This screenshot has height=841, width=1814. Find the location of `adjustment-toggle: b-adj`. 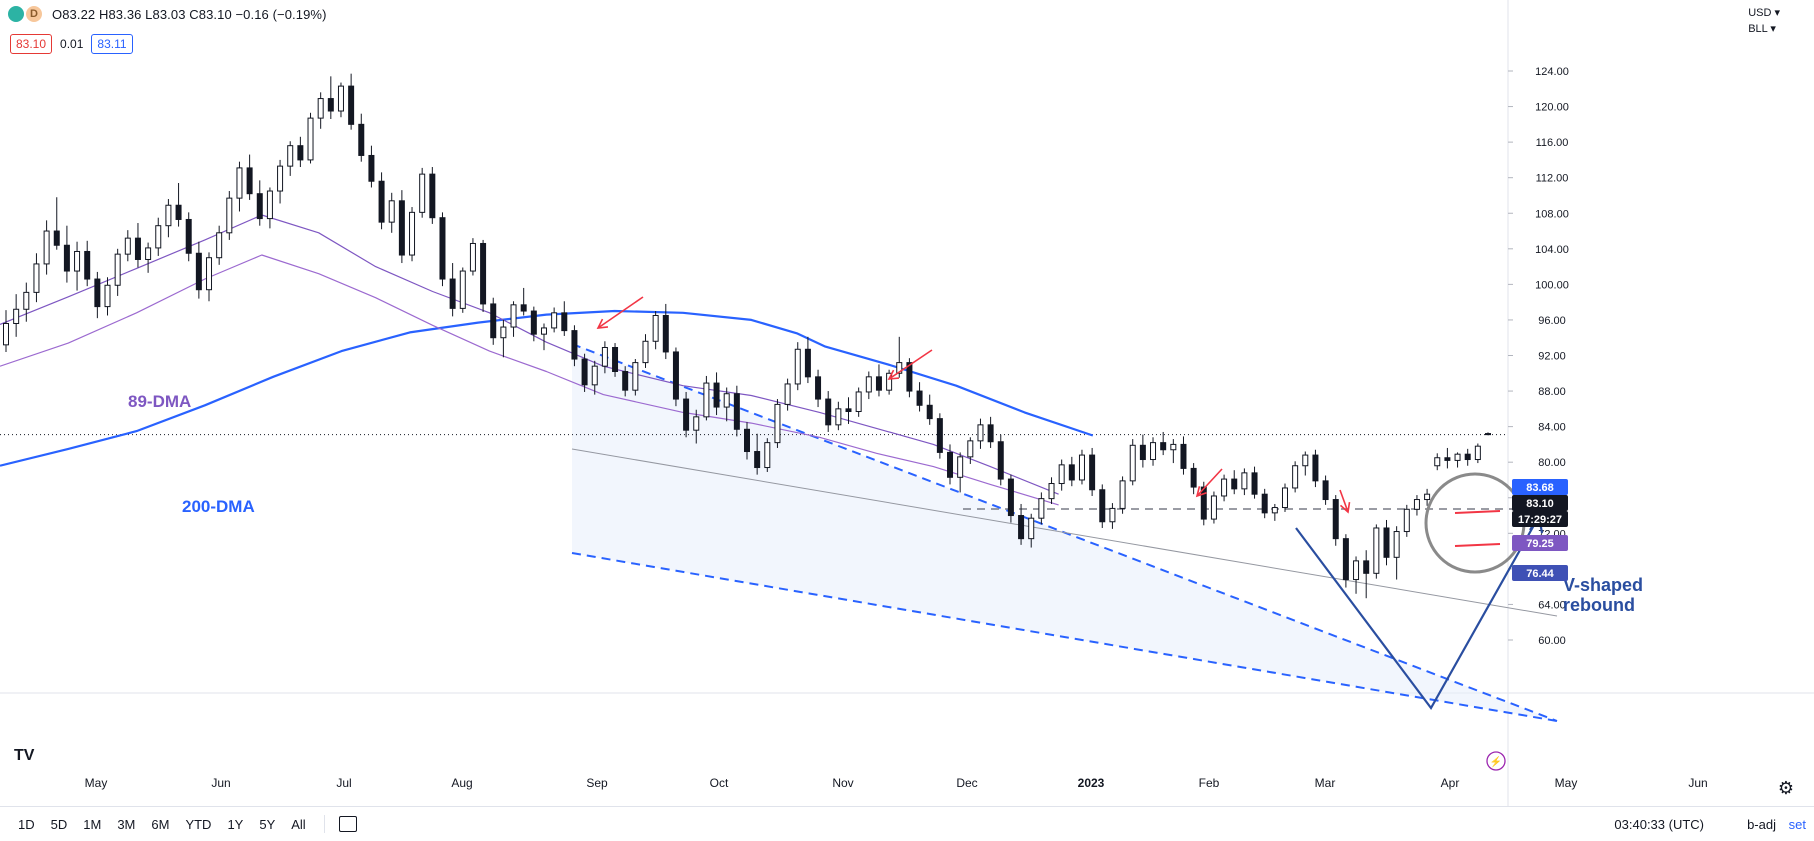

adjustment-toggle: b-adj is located at coordinates (1761, 824).